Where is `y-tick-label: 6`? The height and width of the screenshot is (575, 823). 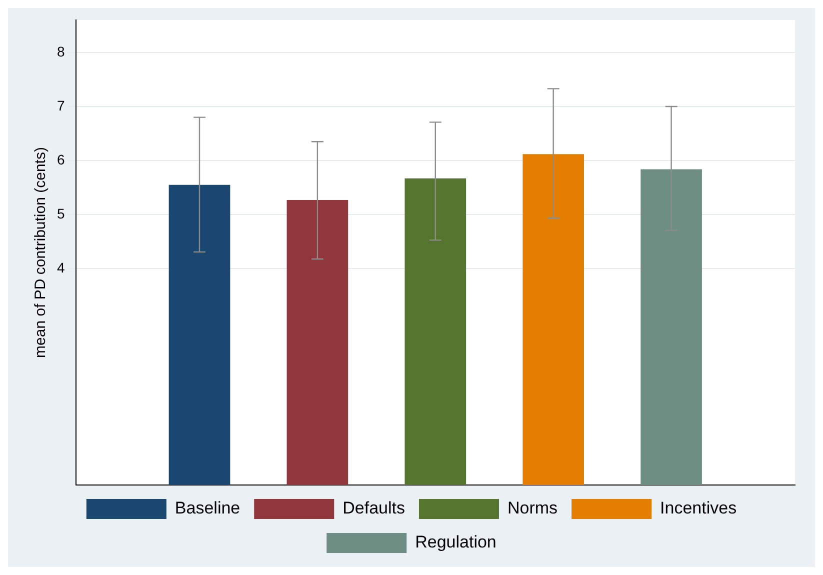
y-tick-label: 6 is located at coordinates (60, 159).